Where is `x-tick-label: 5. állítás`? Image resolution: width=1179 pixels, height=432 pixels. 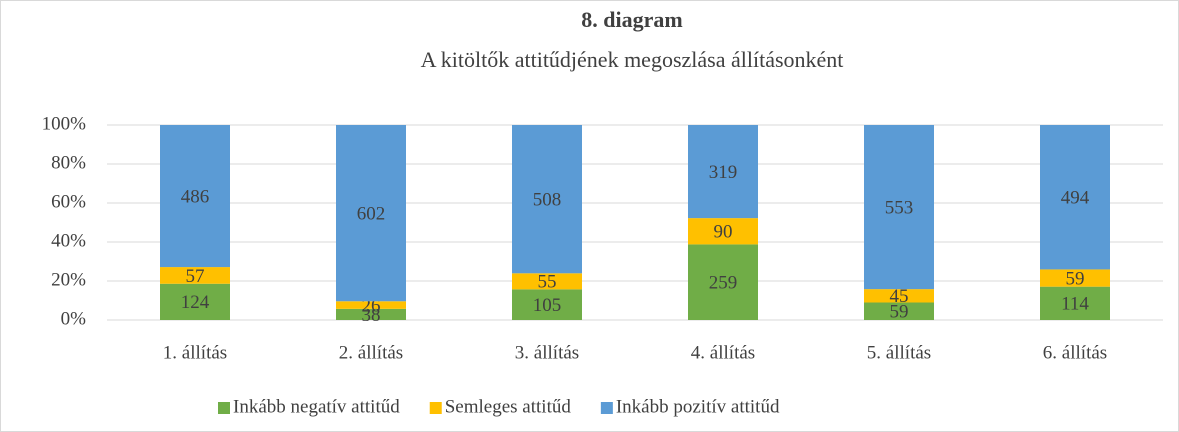 x-tick-label: 5. állítás is located at coordinates (899, 352).